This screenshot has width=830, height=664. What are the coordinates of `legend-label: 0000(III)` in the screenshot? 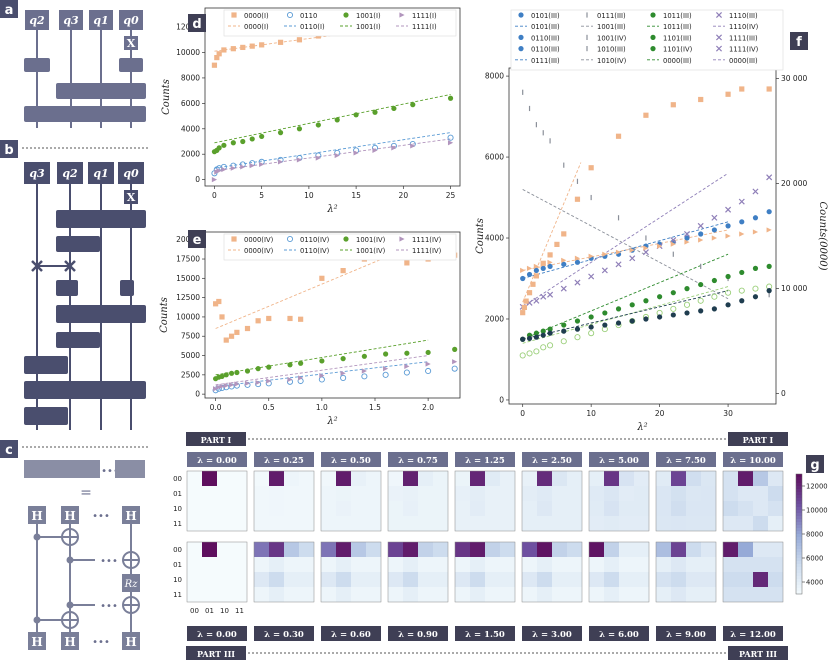 It's located at (677, 61).